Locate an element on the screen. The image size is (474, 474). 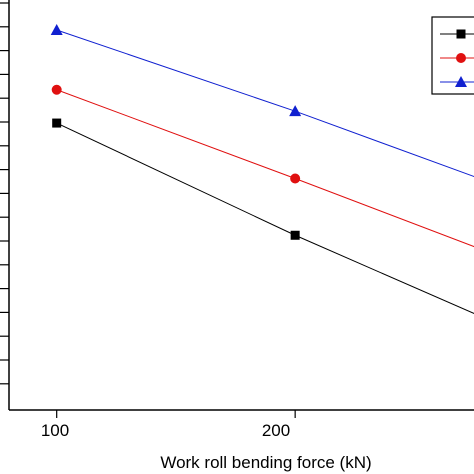
x-axis-label: Work roll bending force (kN) is located at coordinates (265, 462).